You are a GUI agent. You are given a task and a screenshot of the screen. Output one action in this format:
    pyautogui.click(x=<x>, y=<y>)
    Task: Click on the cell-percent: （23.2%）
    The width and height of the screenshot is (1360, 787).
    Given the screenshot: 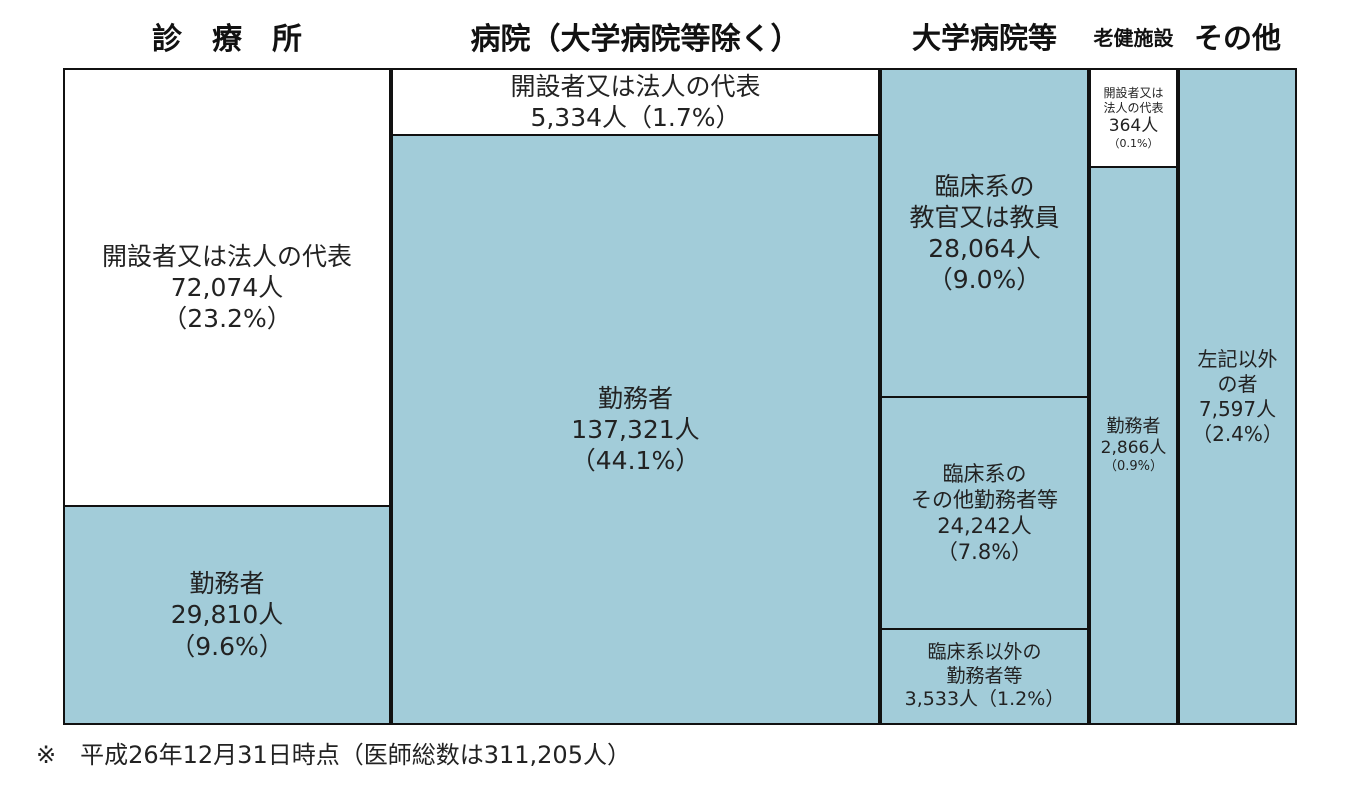 What is the action you would take?
    pyautogui.click(x=227, y=319)
    